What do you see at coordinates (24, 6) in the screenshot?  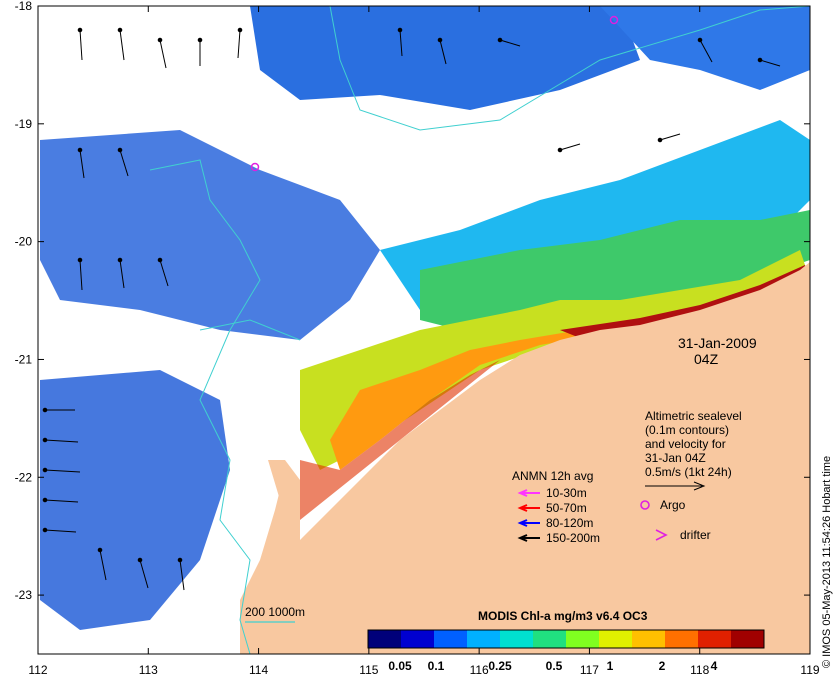 I see `lat-tick-label: -18` at bounding box center [24, 6].